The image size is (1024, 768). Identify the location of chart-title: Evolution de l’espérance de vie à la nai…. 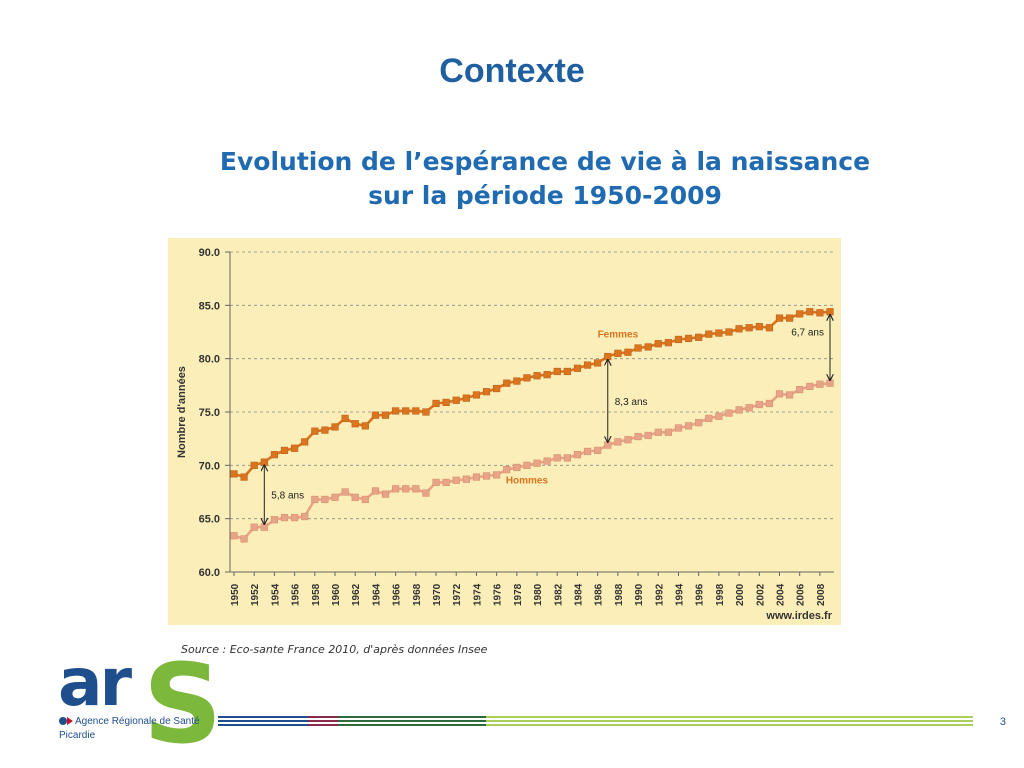
(545, 179).